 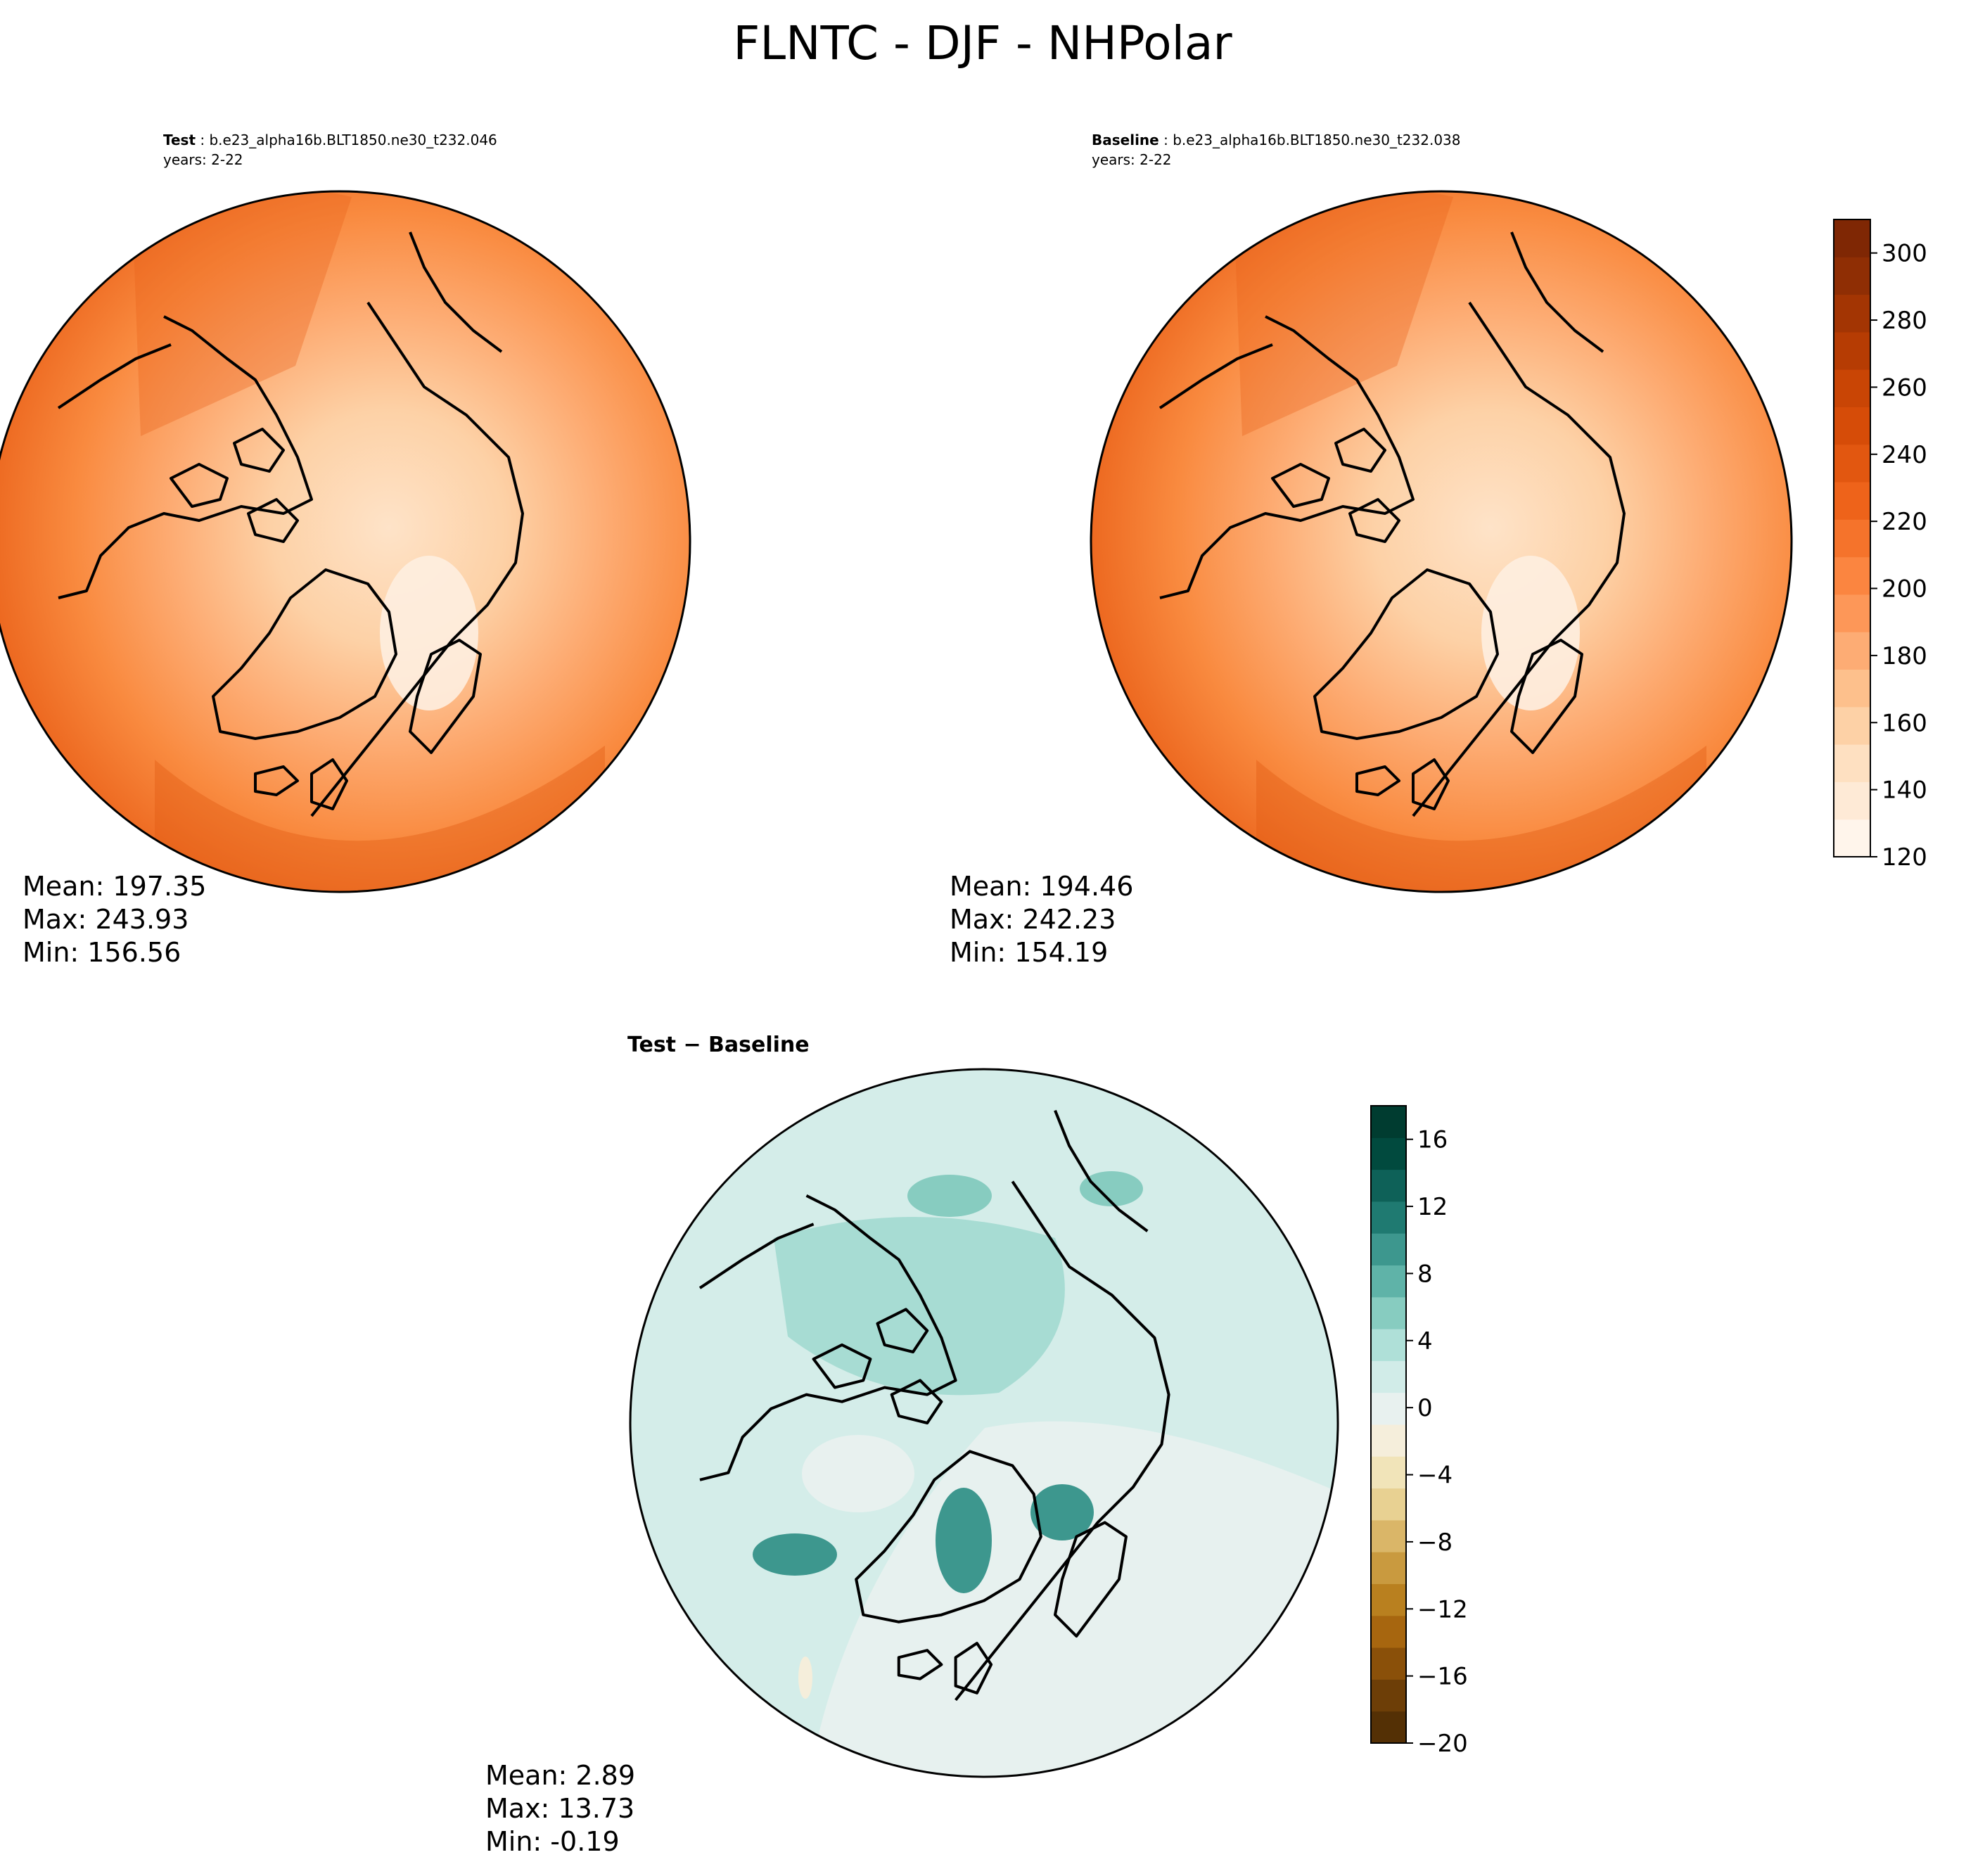 What do you see at coordinates (1904, 589) in the screenshot?
I see `main-colorbar-tick-label: 200` at bounding box center [1904, 589].